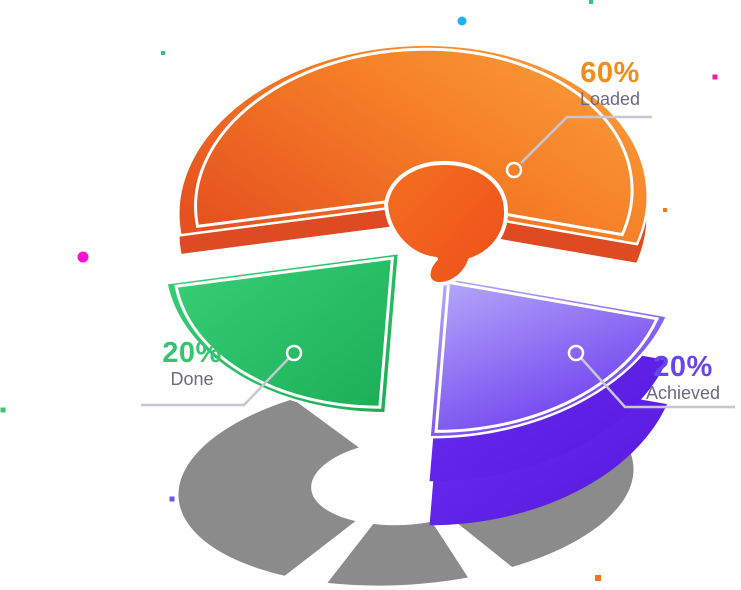 The width and height of the screenshot is (741, 590). Describe the element at coordinates (268, 487) in the screenshot. I see `shadow-segment-left` at that location.